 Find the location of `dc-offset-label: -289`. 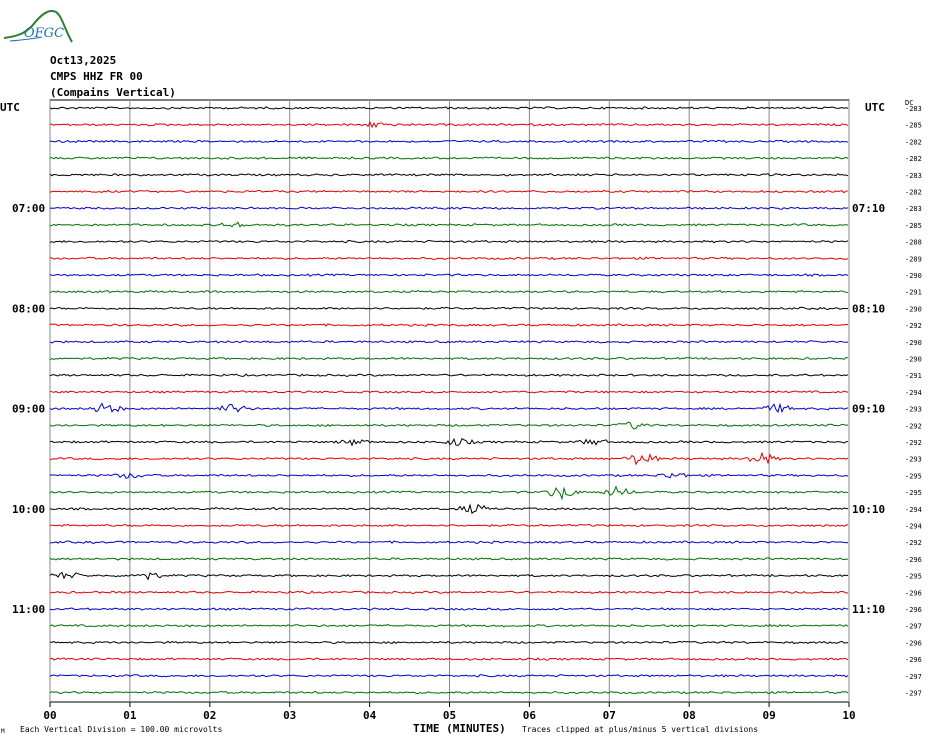

dc-offset-label: -289 is located at coordinates (913, 259).